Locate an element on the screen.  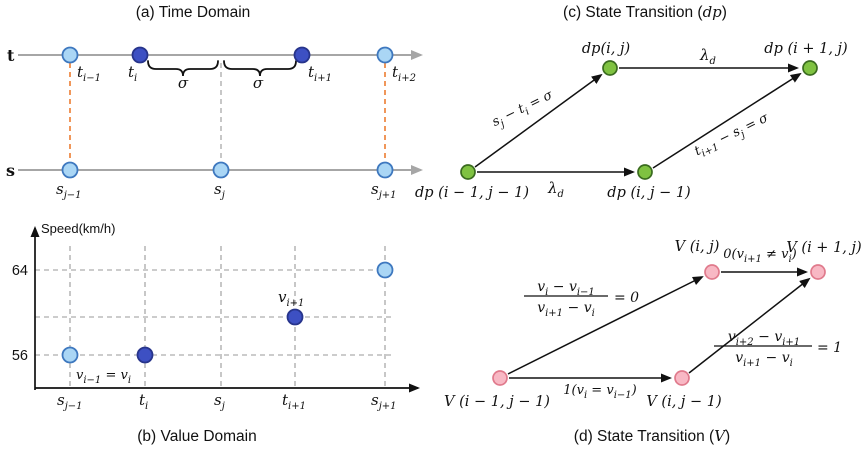
panel-b-title: (b) Value Domain is located at coordinates (196, 436).